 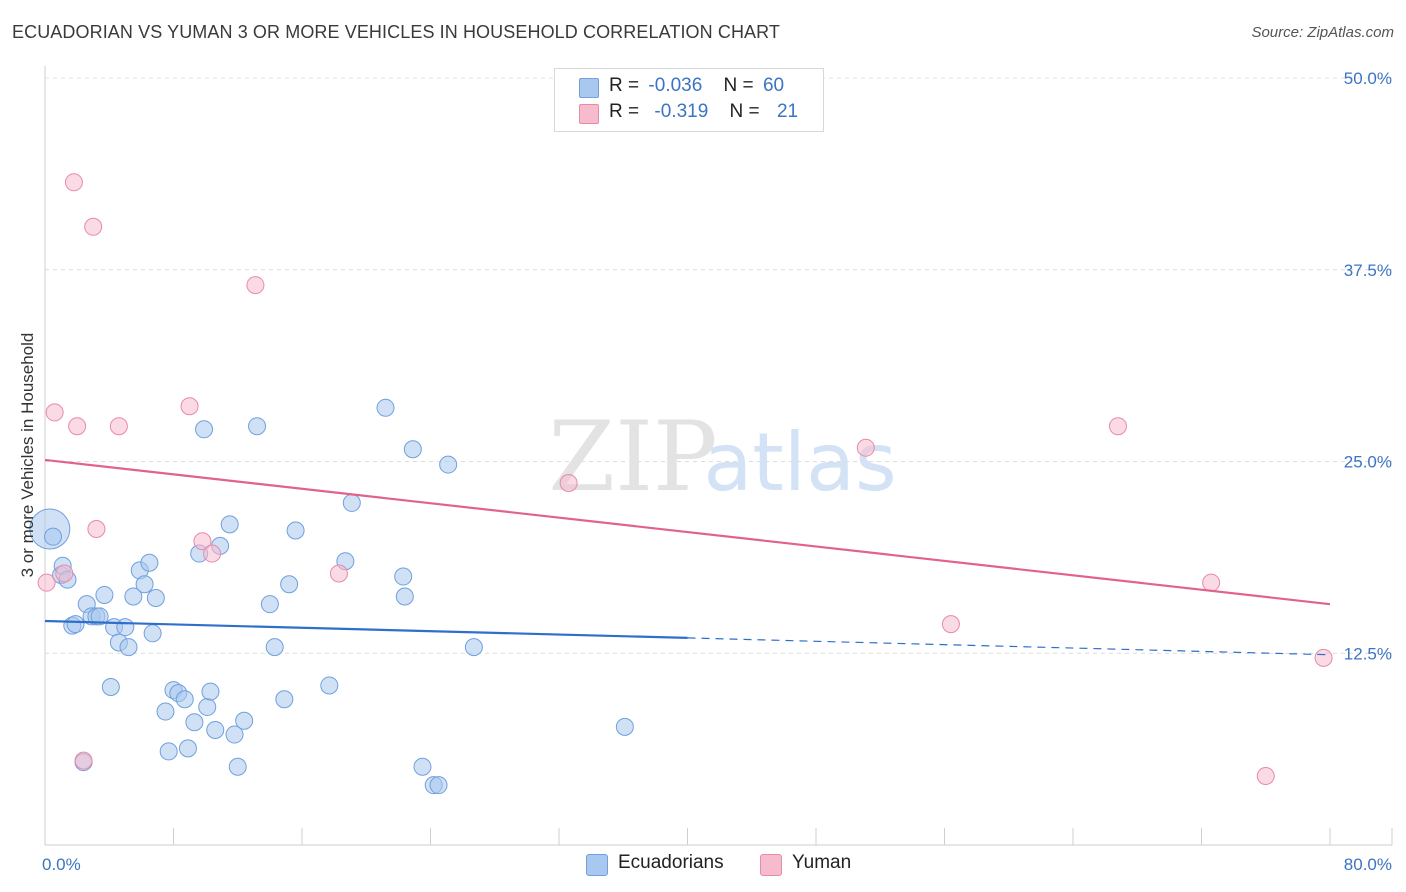 I want to click on legend-item-yuman: Yuman, so click(x=815, y=864).